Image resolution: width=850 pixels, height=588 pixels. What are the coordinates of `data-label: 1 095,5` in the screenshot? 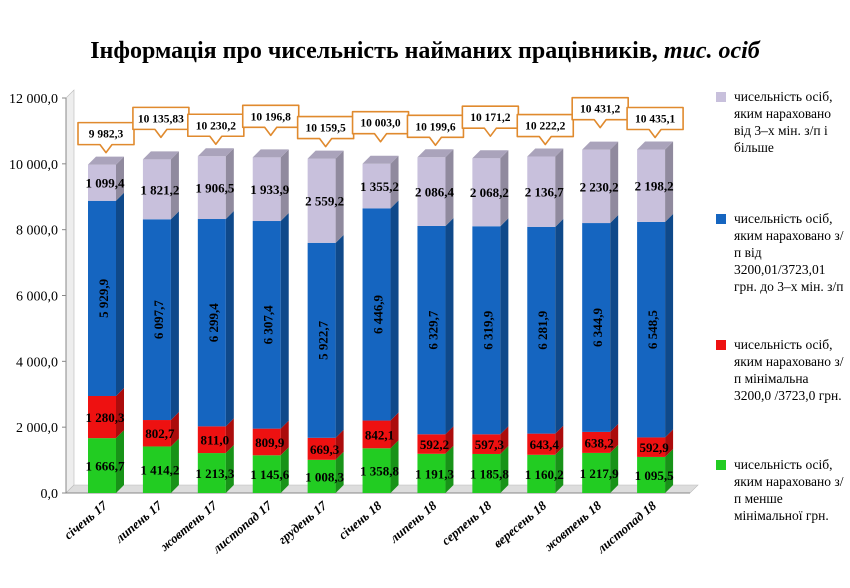 It's located at (655, 475).